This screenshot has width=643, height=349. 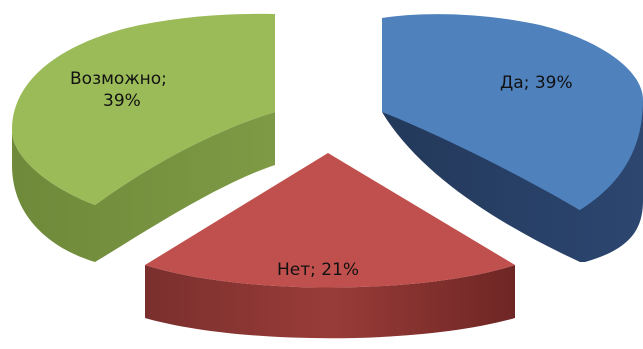 What do you see at coordinates (122, 101) in the screenshot?
I see `slice-label-vozmozhno-line2: 39%` at bounding box center [122, 101].